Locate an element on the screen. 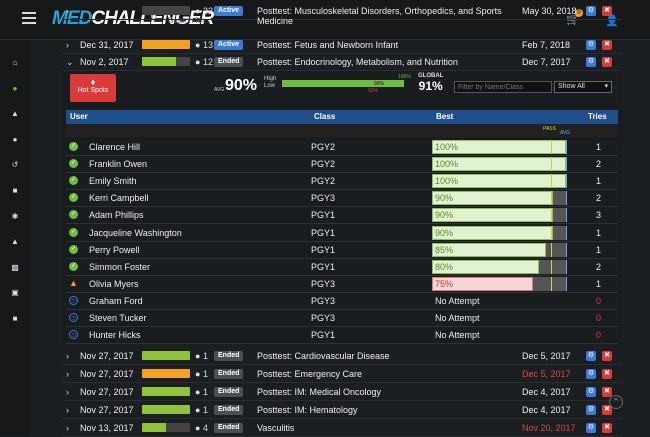 This screenshot has width=650, height=437. ambulance-icon: ■ is located at coordinates (15, 318).